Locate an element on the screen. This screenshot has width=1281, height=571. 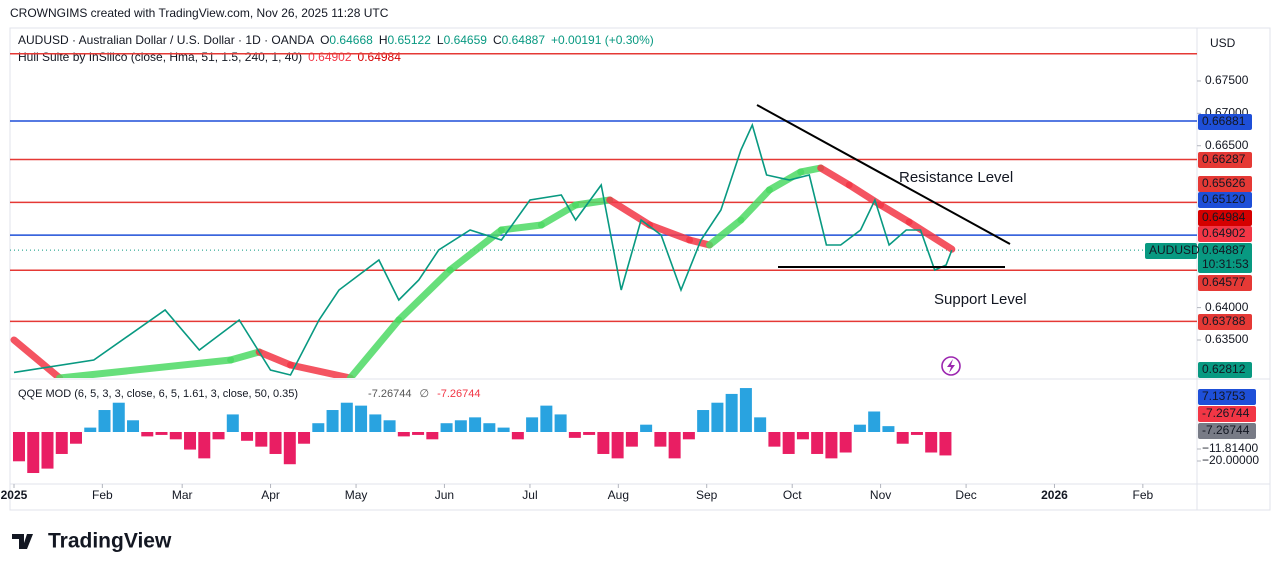
price-tag-label: 0.62812 is located at coordinates (1224, 369).